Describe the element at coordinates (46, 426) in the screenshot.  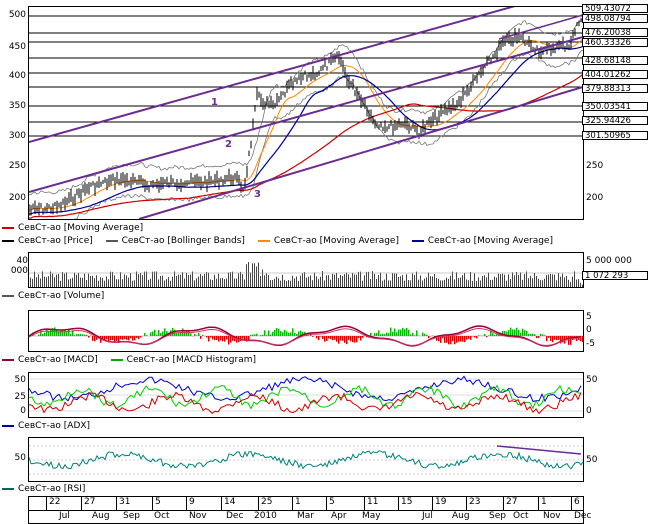
I see `legend-item: СевСт-ао [ADX]` at that location.